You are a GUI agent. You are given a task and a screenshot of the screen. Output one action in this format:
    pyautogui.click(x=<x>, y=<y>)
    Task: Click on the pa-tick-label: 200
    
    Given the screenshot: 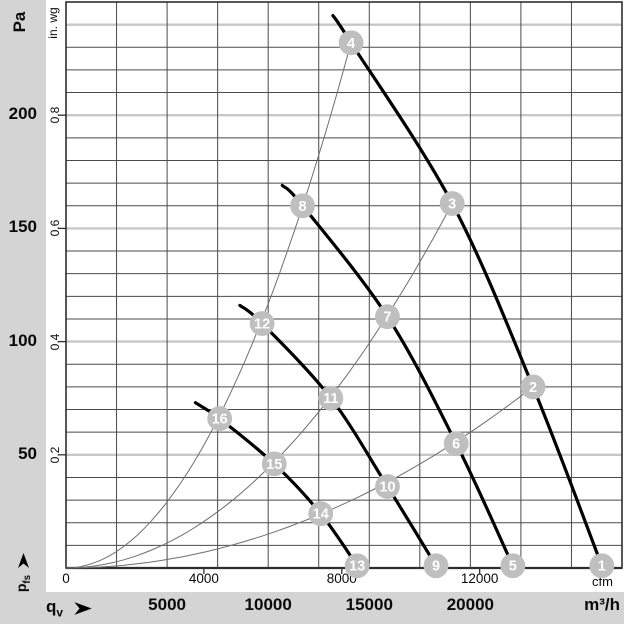 What is the action you would take?
    pyautogui.click(x=22, y=114)
    